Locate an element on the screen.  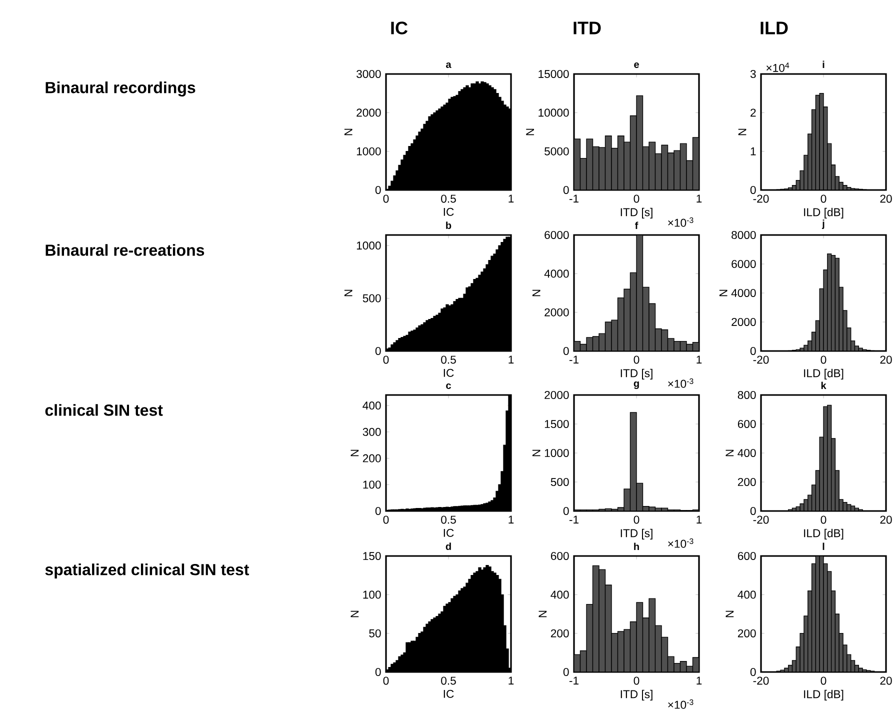
y-tick-label: 3000 is located at coordinates (368, 74).